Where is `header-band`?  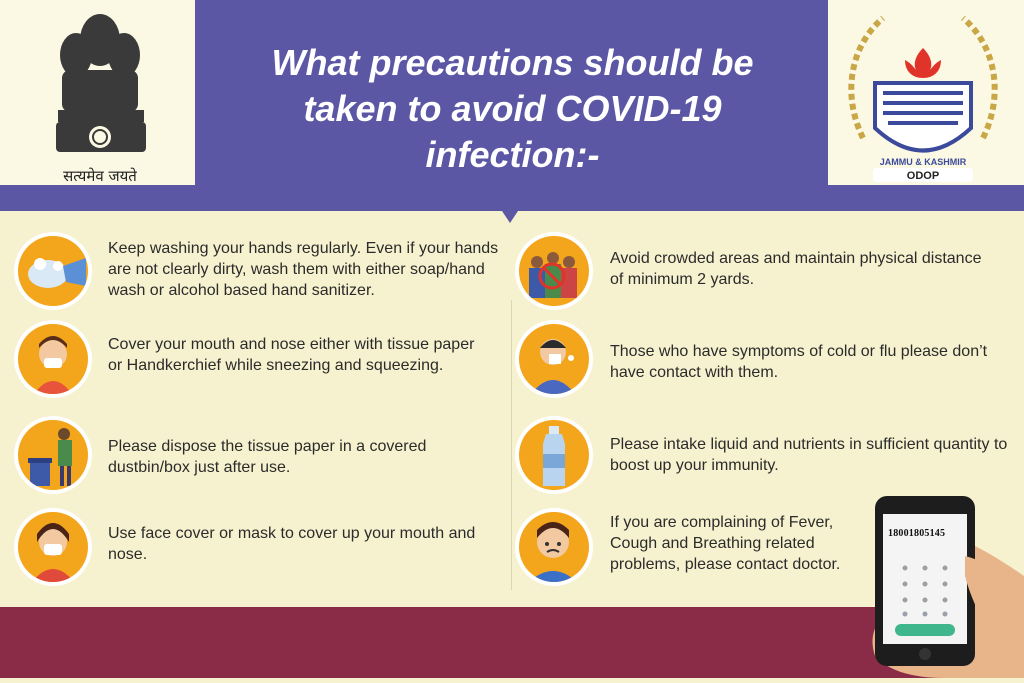
header-band is located at coordinates (512, 198).